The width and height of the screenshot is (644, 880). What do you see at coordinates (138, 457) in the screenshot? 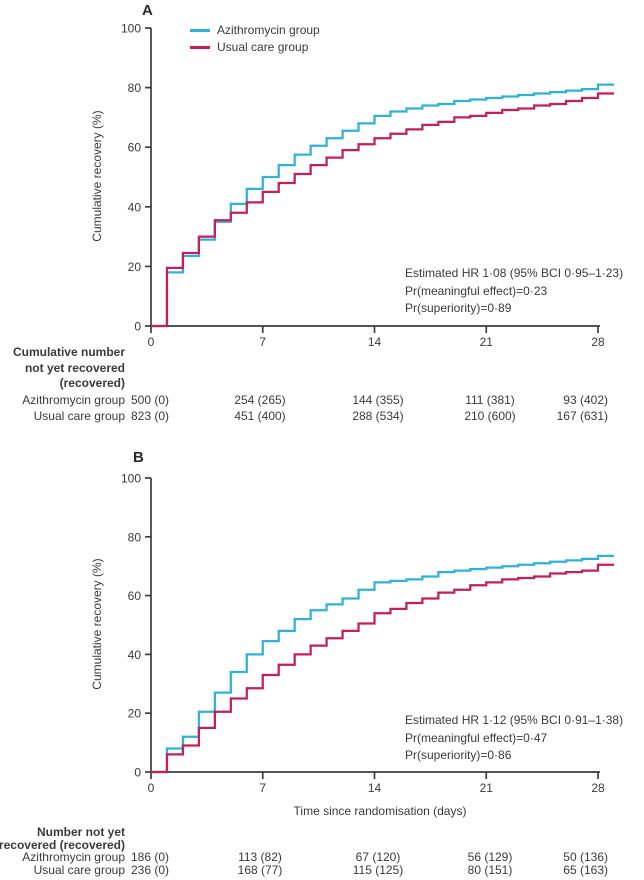
I see `panel-b-label: B` at bounding box center [138, 457].